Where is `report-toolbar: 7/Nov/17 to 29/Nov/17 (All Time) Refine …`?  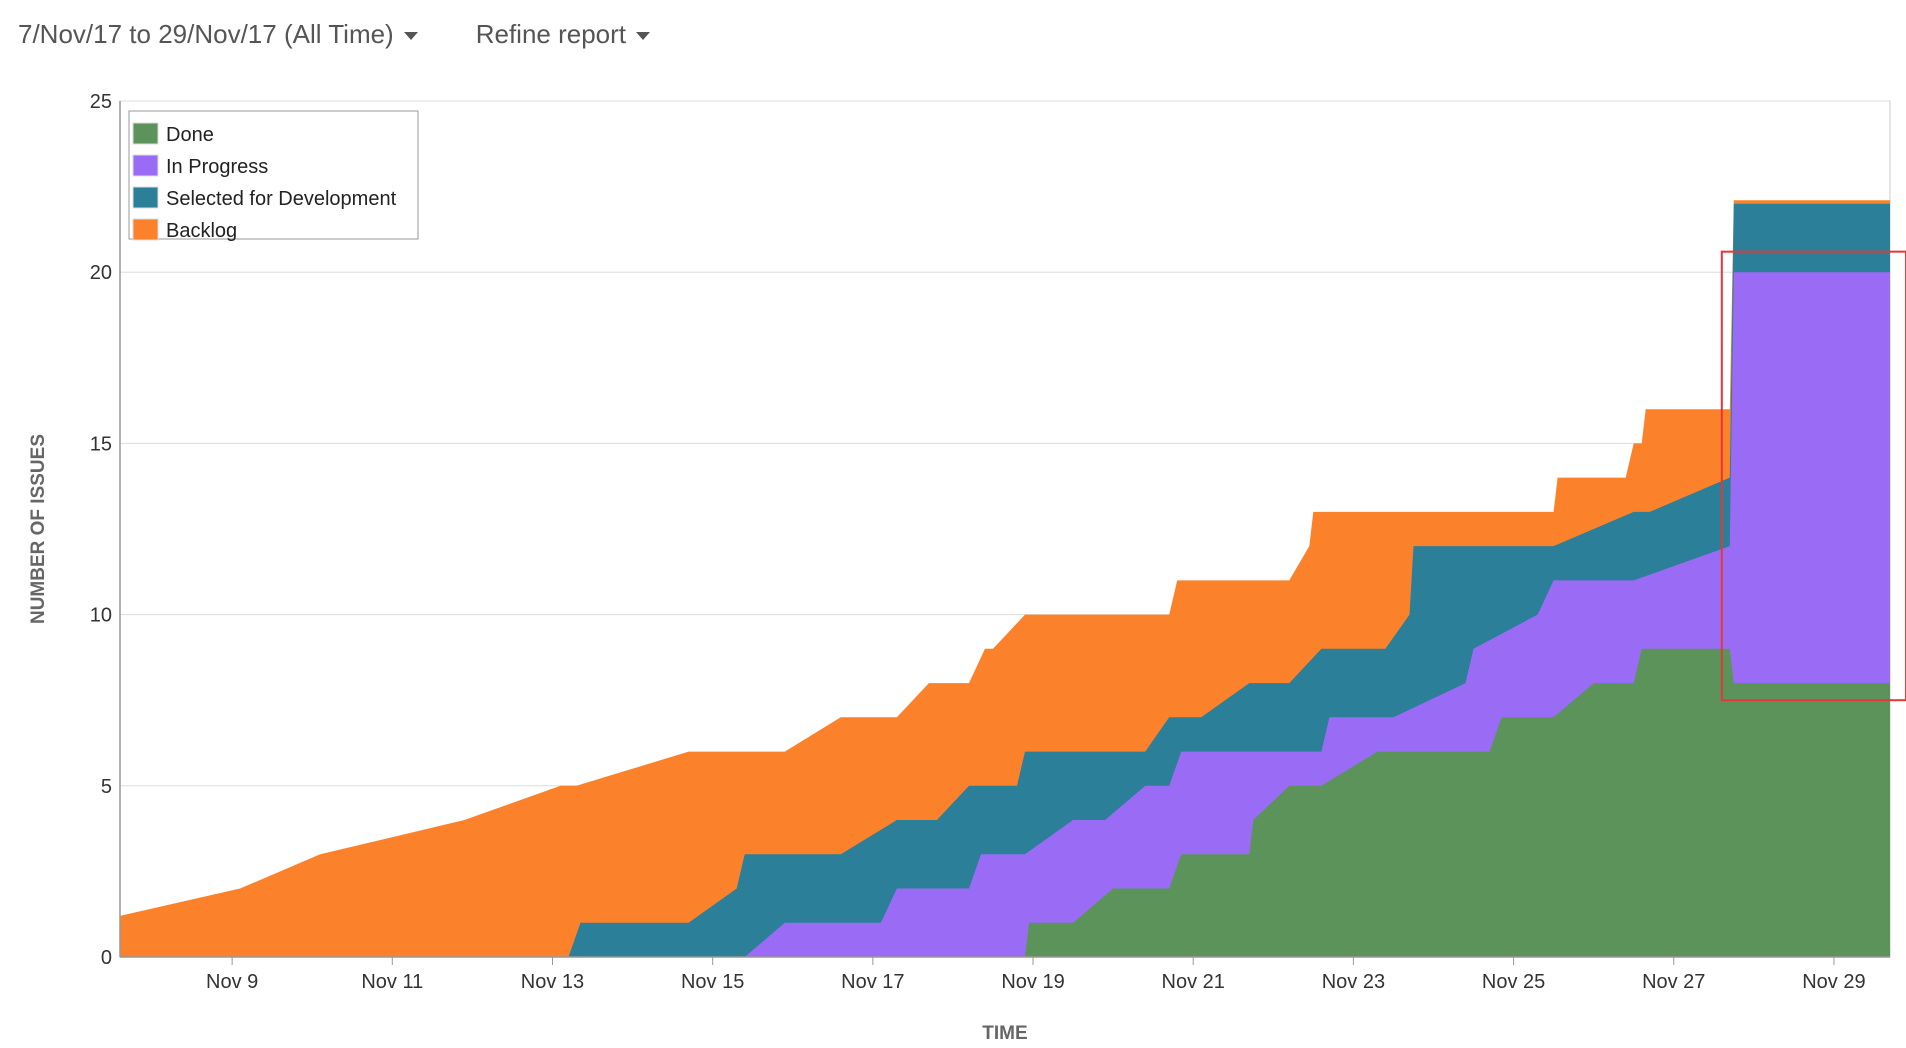
report-toolbar: 7/Nov/17 to 29/Nov/17 (All Time) Refine … is located at coordinates (325, 34).